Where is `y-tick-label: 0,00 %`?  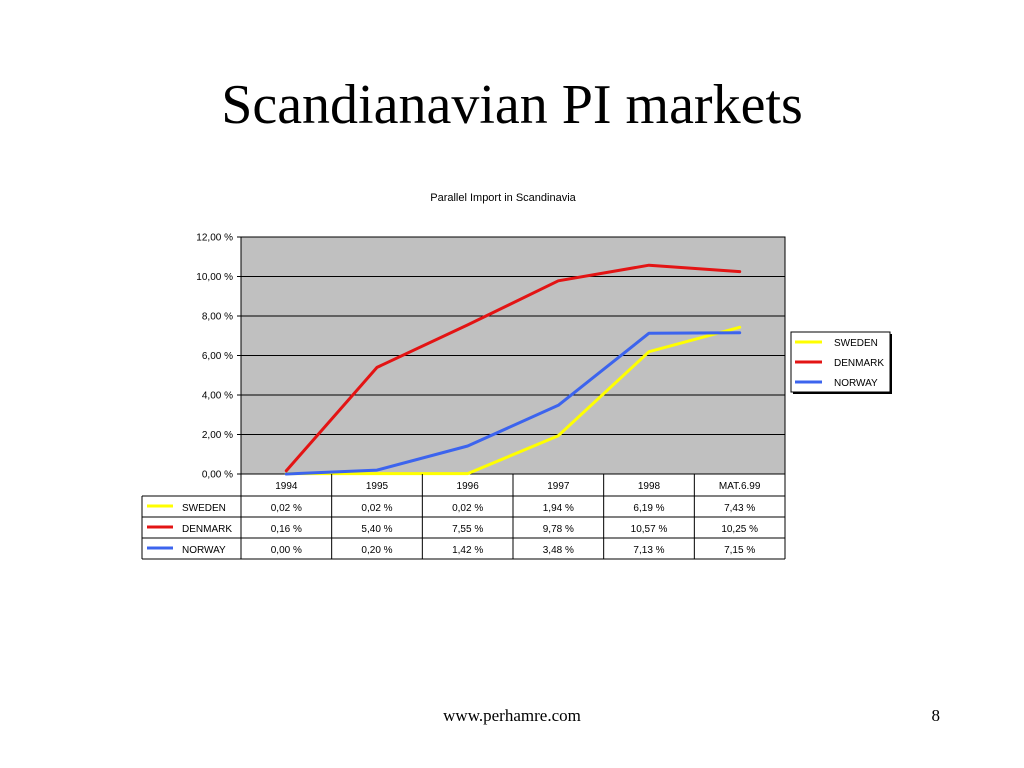 y-tick-label: 0,00 % is located at coordinates (217, 475).